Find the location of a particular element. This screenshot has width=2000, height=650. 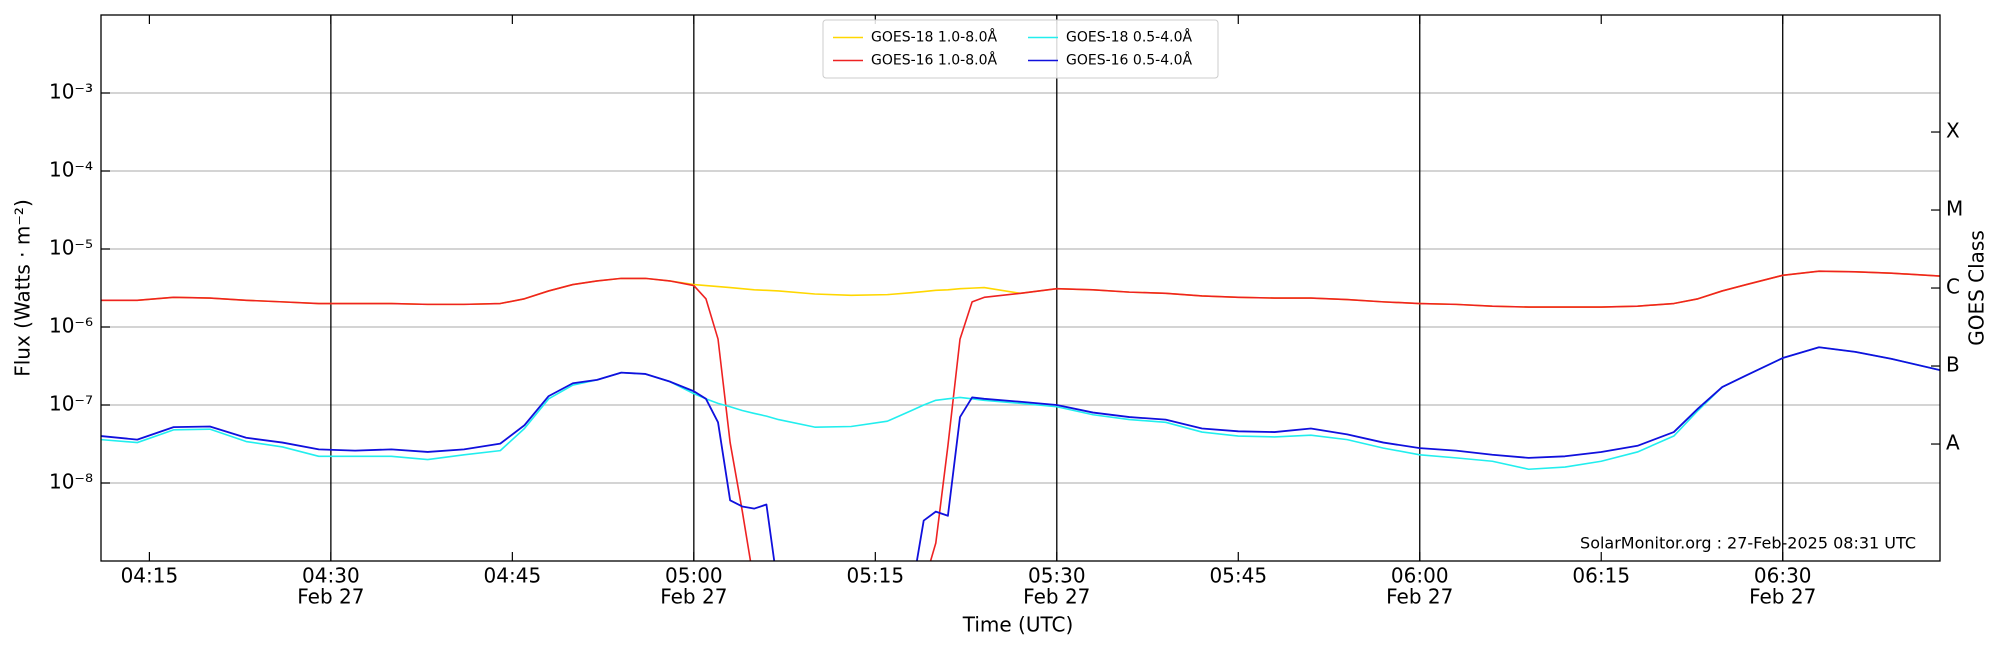

x-tick-label: 06:30 is located at coordinates (1783, 576).